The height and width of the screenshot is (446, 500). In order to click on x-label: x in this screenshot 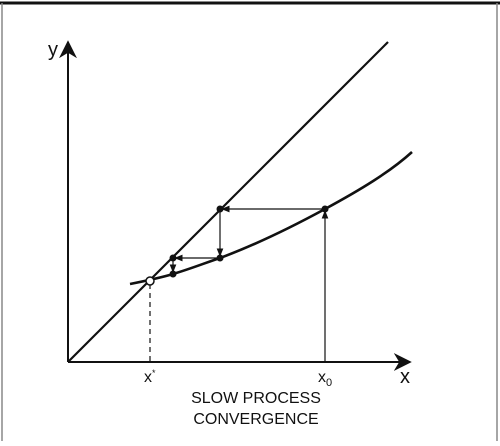, I will do `click(405, 377)`.